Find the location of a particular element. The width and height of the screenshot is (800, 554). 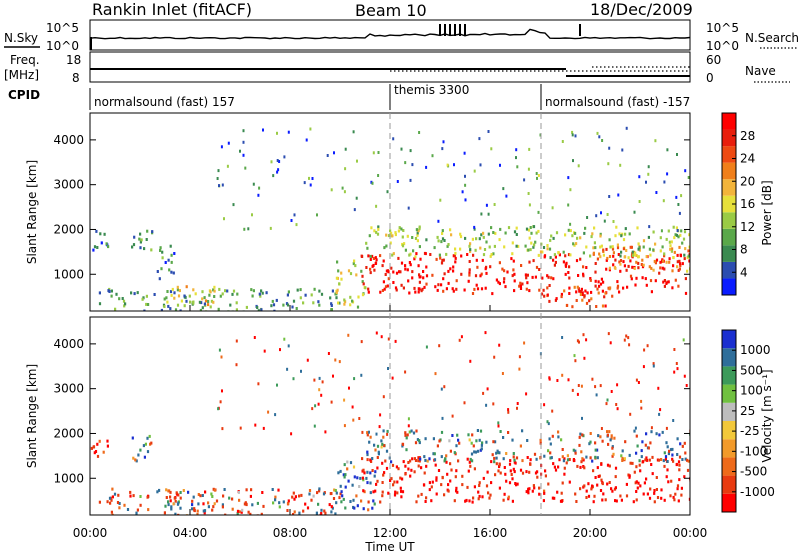

power-cbar-swatch is located at coordinates (729, 154).